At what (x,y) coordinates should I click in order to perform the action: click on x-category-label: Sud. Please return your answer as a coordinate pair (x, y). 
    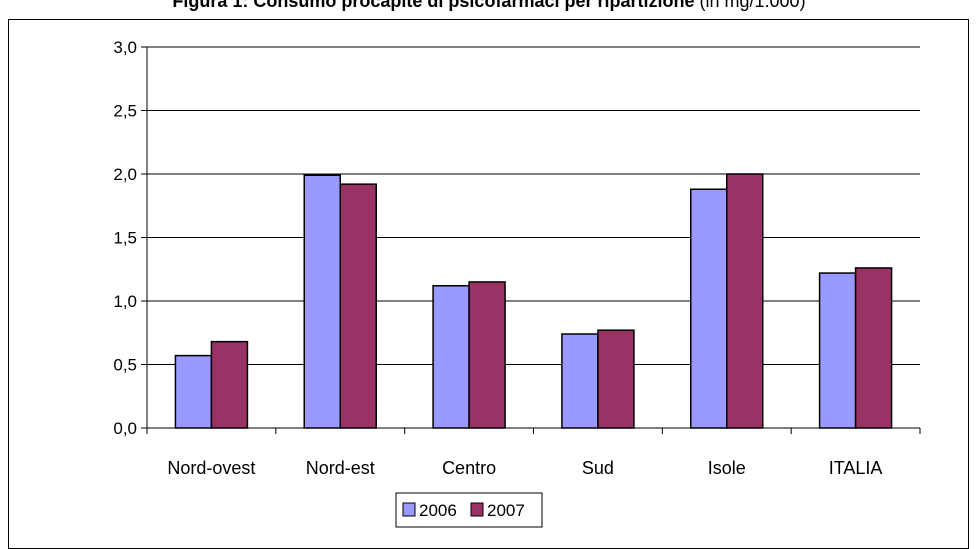
    Looking at the image, I should click on (598, 468).